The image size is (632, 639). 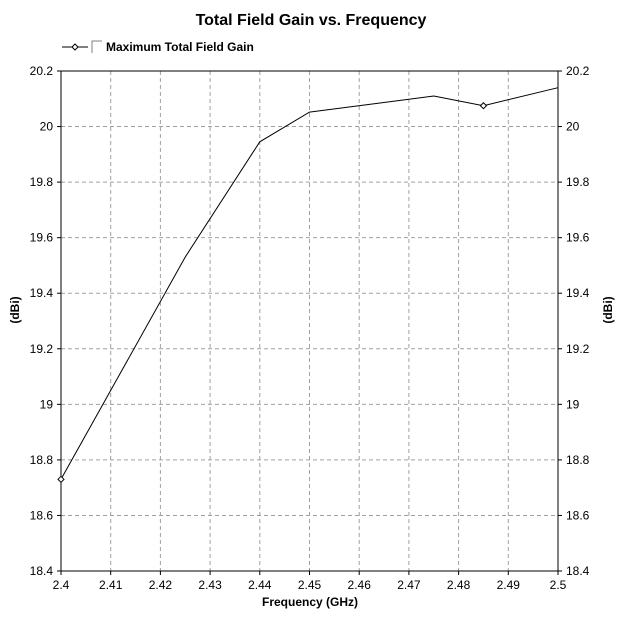 What do you see at coordinates (578, 182) in the screenshot?
I see `y-tick-label-right: 19.8` at bounding box center [578, 182].